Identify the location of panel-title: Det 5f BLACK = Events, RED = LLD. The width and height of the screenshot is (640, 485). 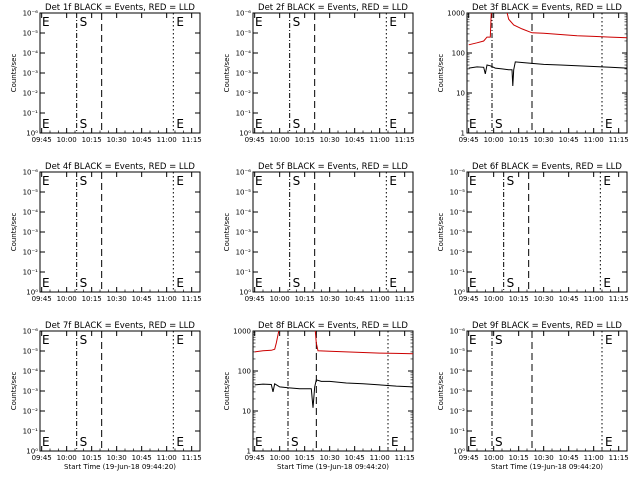
(333, 167).